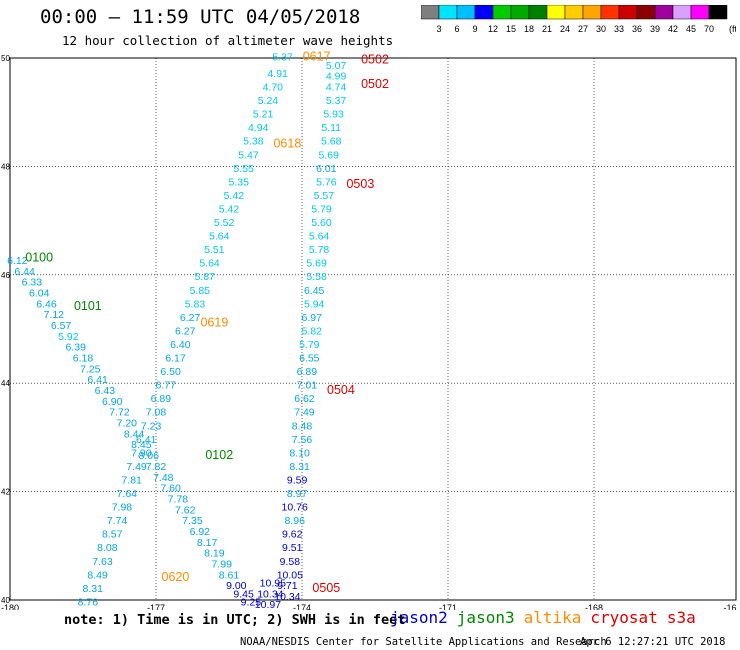  What do you see at coordinates (112, 535) in the screenshot?
I see `wave-height-point: 8.57` at bounding box center [112, 535].